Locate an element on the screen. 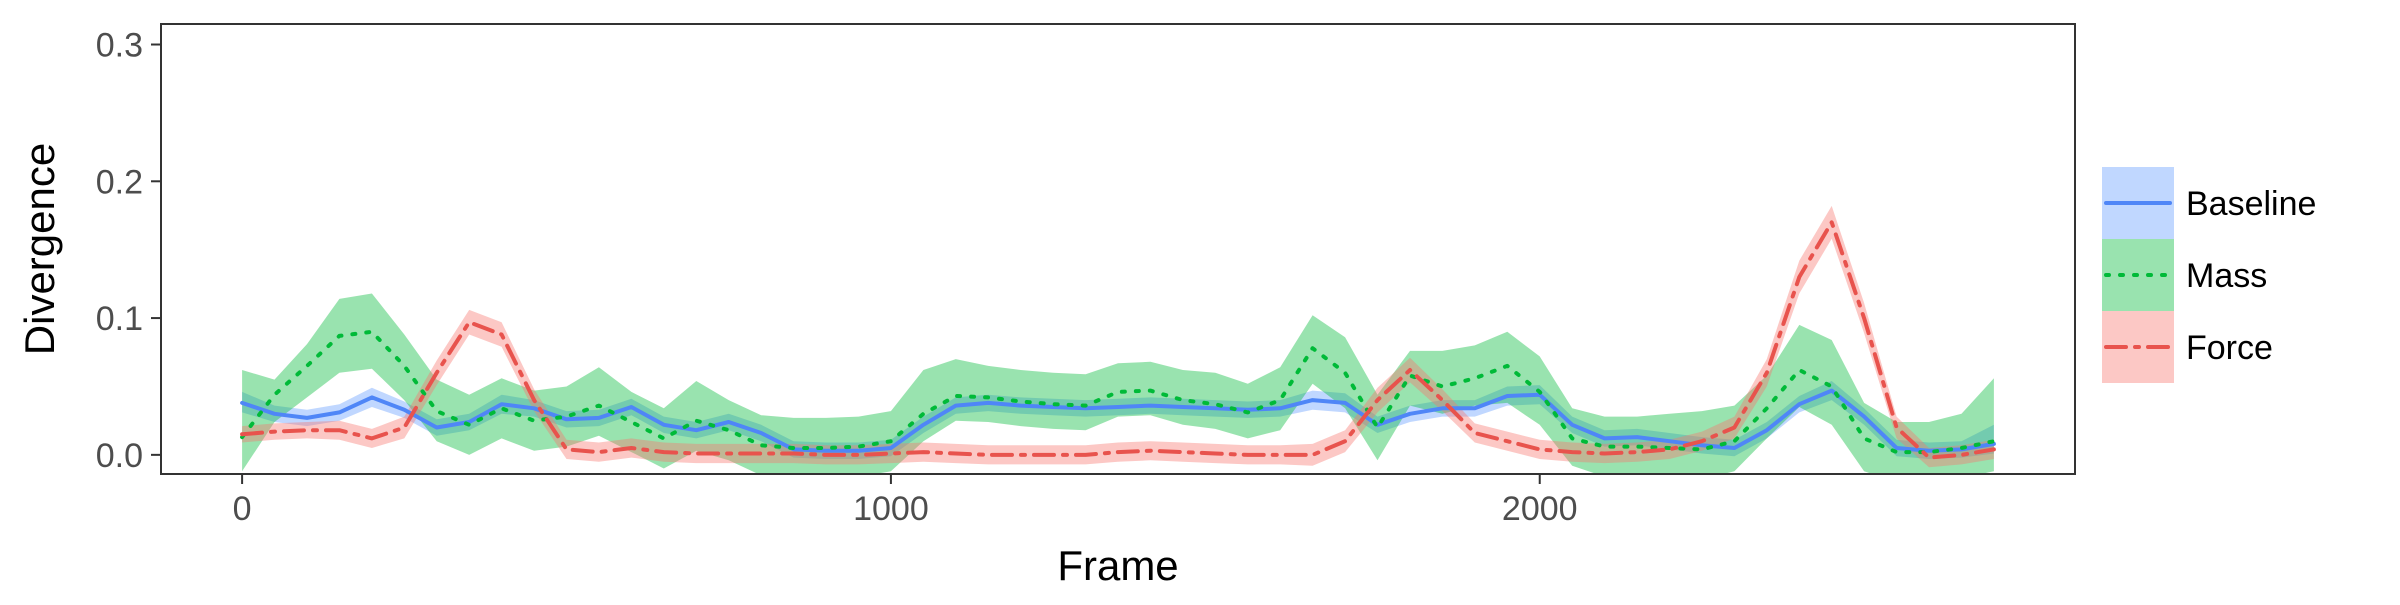 This screenshot has height=605, width=2400. y-axis-title: Divergence is located at coordinates (39, 249).